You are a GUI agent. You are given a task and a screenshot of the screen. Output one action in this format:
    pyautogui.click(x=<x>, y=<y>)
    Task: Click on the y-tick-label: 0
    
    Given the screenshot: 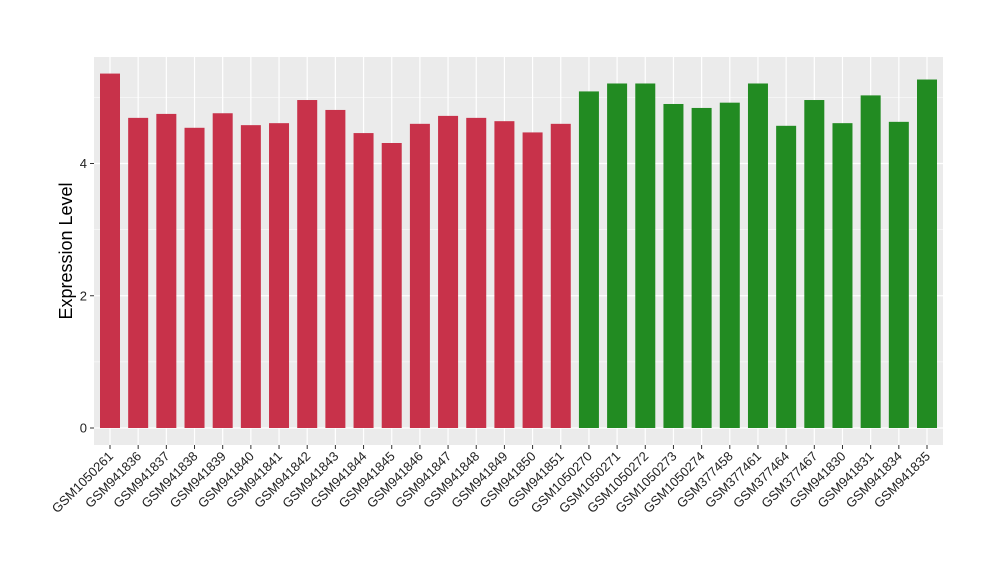 What is the action you would take?
    pyautogui.click(x=83, y=428)
    